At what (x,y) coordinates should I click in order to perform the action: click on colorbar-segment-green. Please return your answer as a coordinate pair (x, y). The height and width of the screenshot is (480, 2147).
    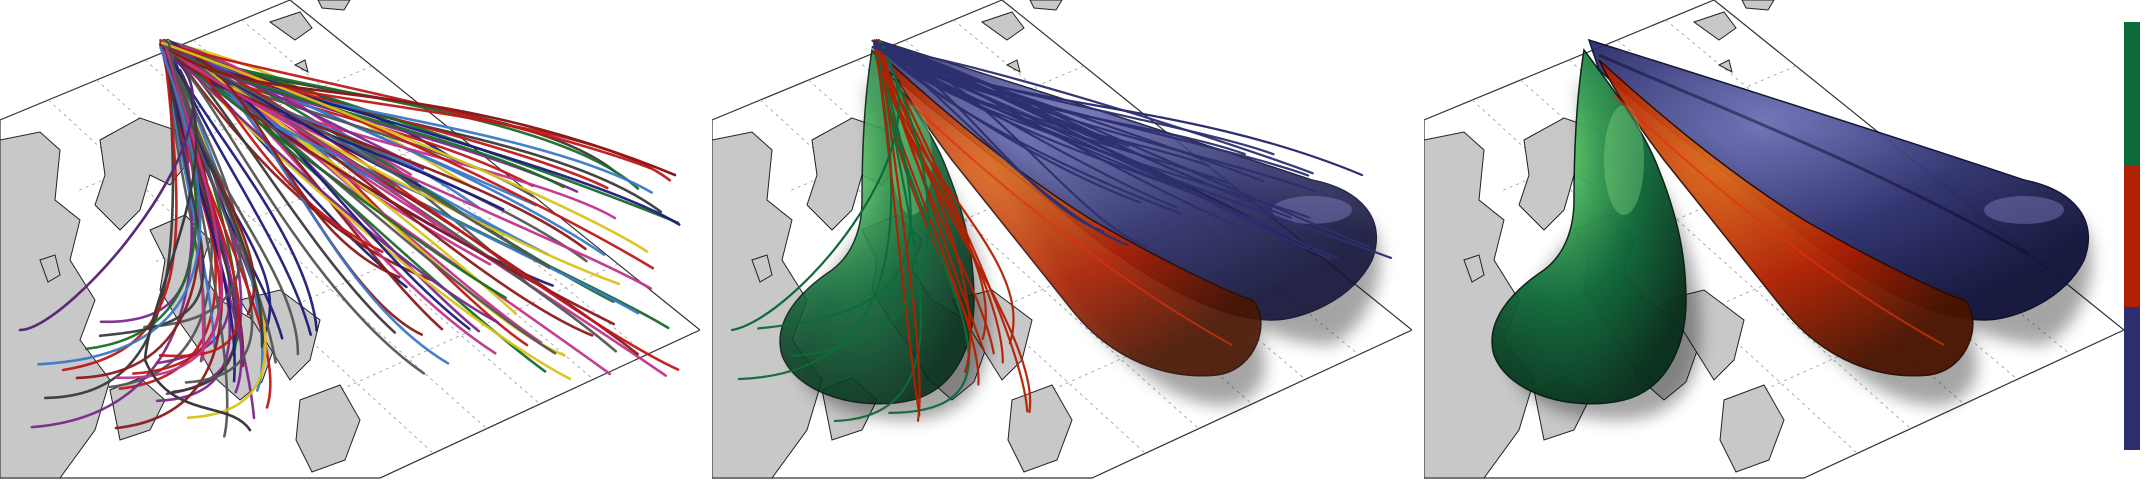
    Looking at the image, I should click on (2132, 93).